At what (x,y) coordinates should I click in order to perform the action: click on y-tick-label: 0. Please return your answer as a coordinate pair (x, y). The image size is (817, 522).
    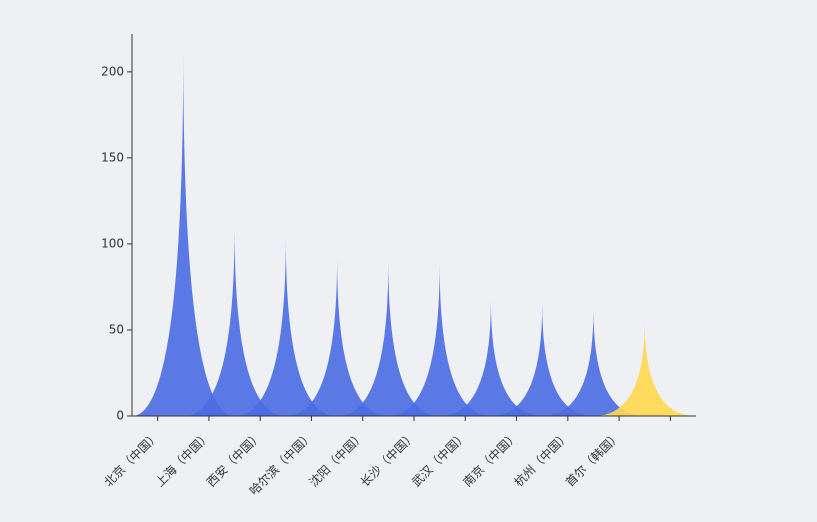
    Looking at the image, I should click on (120, 416).